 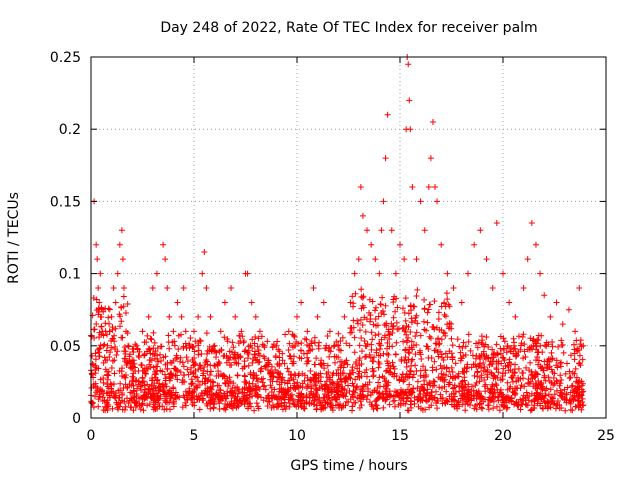 What do you see at coordinates (348, 466) in the screenshot?
I see `x-axis-title: GPS time / hours` at bounding box center [348, 466].